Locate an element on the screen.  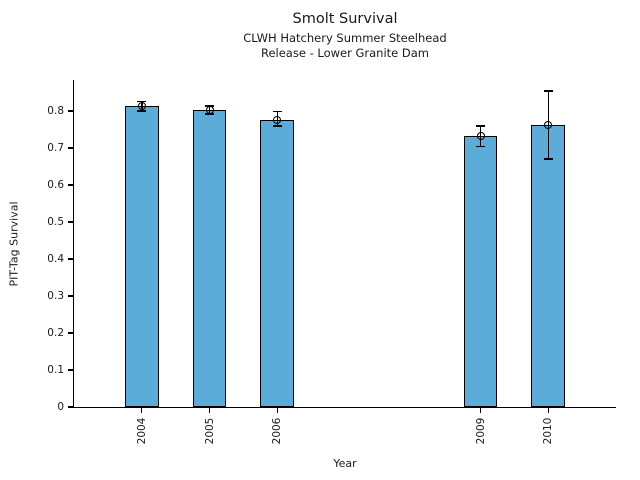
y-tick-label: 0.2 is located at coordinates (55, 333).